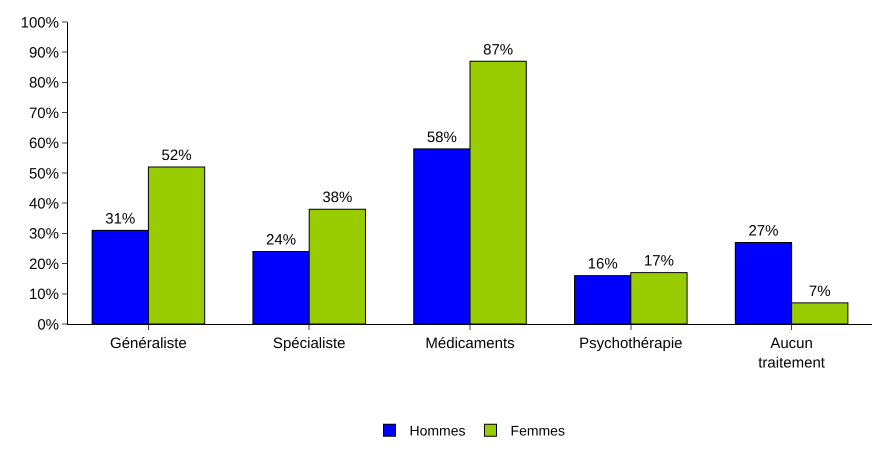 The image size is (880, 454). Describe the element at coordinates (470, 343) in the screenshot. I see `x-tick-label: Médicaments` at that location.